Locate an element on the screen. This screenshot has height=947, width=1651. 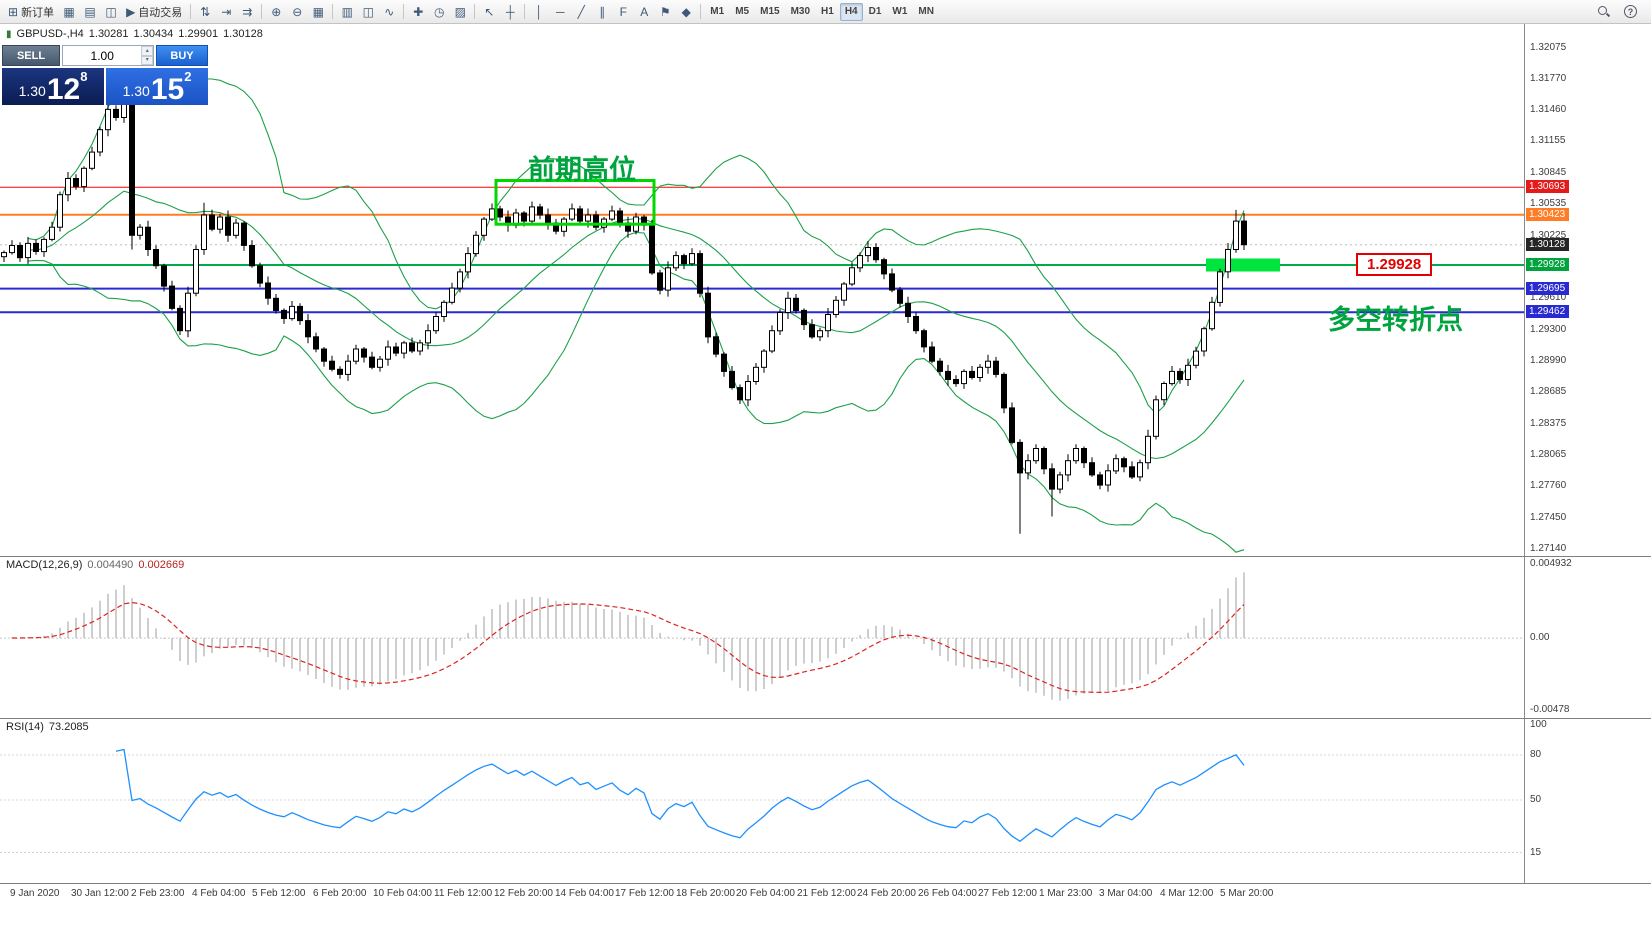
buy-price-panel: 1.30 15 2 is located at coordinates (157, 86).